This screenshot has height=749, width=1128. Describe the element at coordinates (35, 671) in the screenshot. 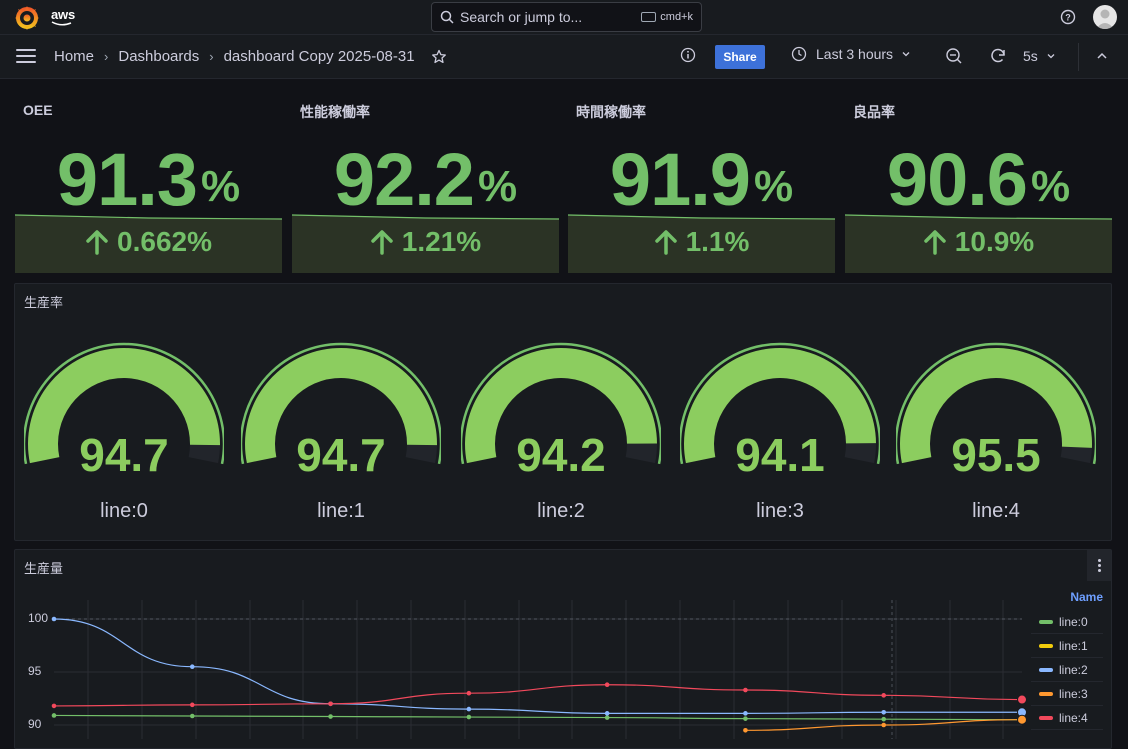

I see `y-tick-label: 95` at that location.